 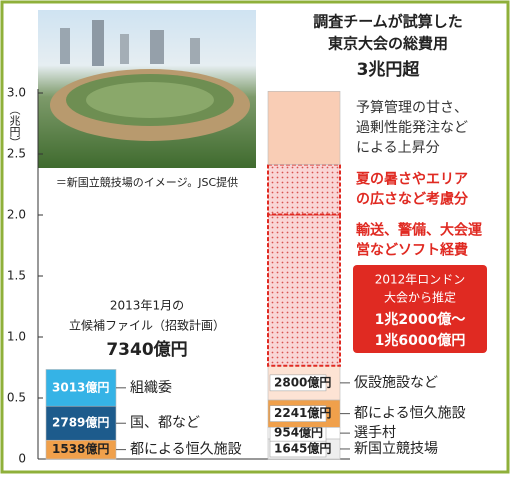 What do you see at coordinates (302, 381) in the screenshot?
I see `value-label: 2800億円` at bounding box center [302, 381].